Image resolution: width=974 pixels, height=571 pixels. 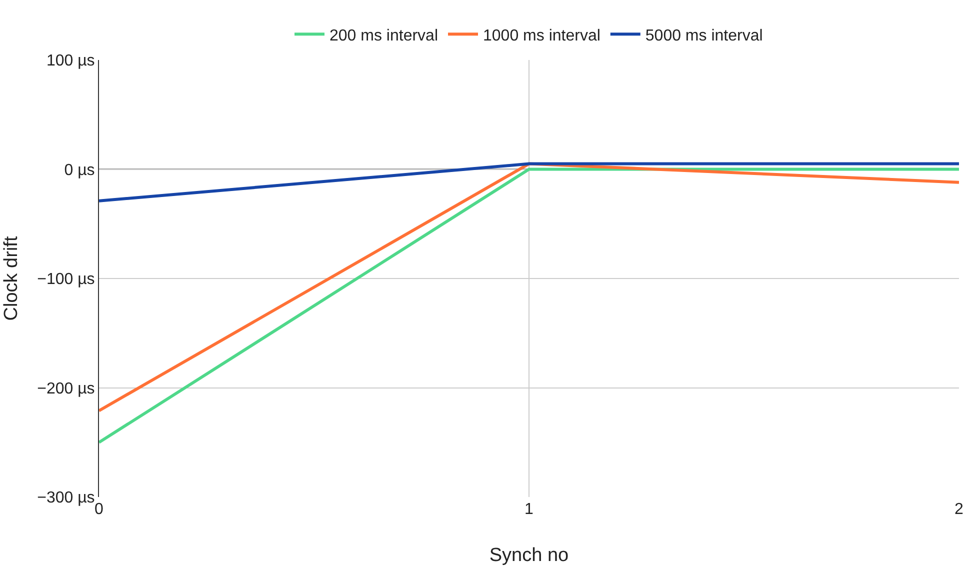 I want to click on x-tick-label: 2, so click(x=959, y=509).